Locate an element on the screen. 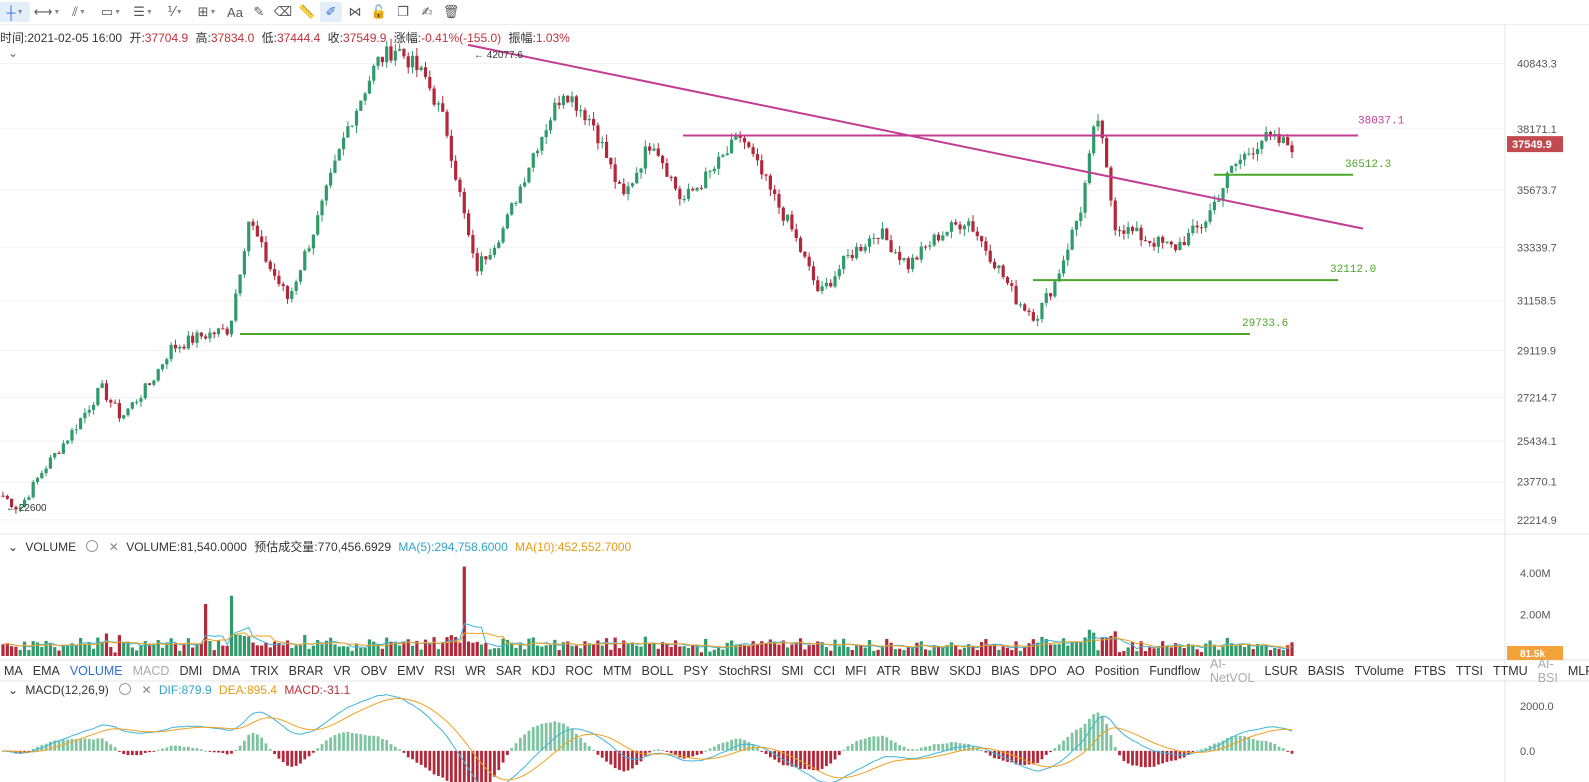 The height and width of the screenshot is (782, 1589). indicator-tab-ftbs: FTBS is located at coordinates (1429, 671).